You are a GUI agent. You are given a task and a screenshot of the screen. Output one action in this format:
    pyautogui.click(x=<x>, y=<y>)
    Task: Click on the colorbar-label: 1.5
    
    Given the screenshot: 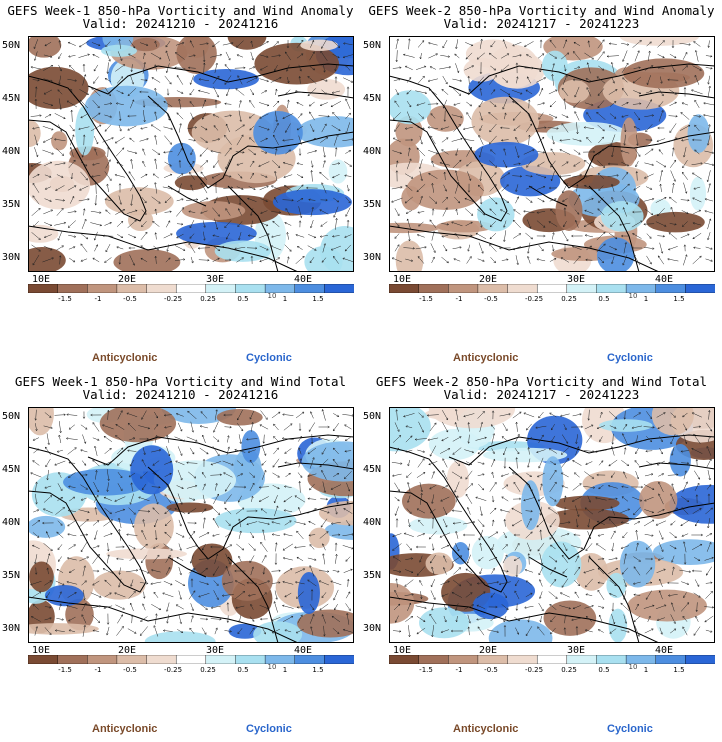 What is the action you would take?
    pyautogui.click(x=679, y=299)
    